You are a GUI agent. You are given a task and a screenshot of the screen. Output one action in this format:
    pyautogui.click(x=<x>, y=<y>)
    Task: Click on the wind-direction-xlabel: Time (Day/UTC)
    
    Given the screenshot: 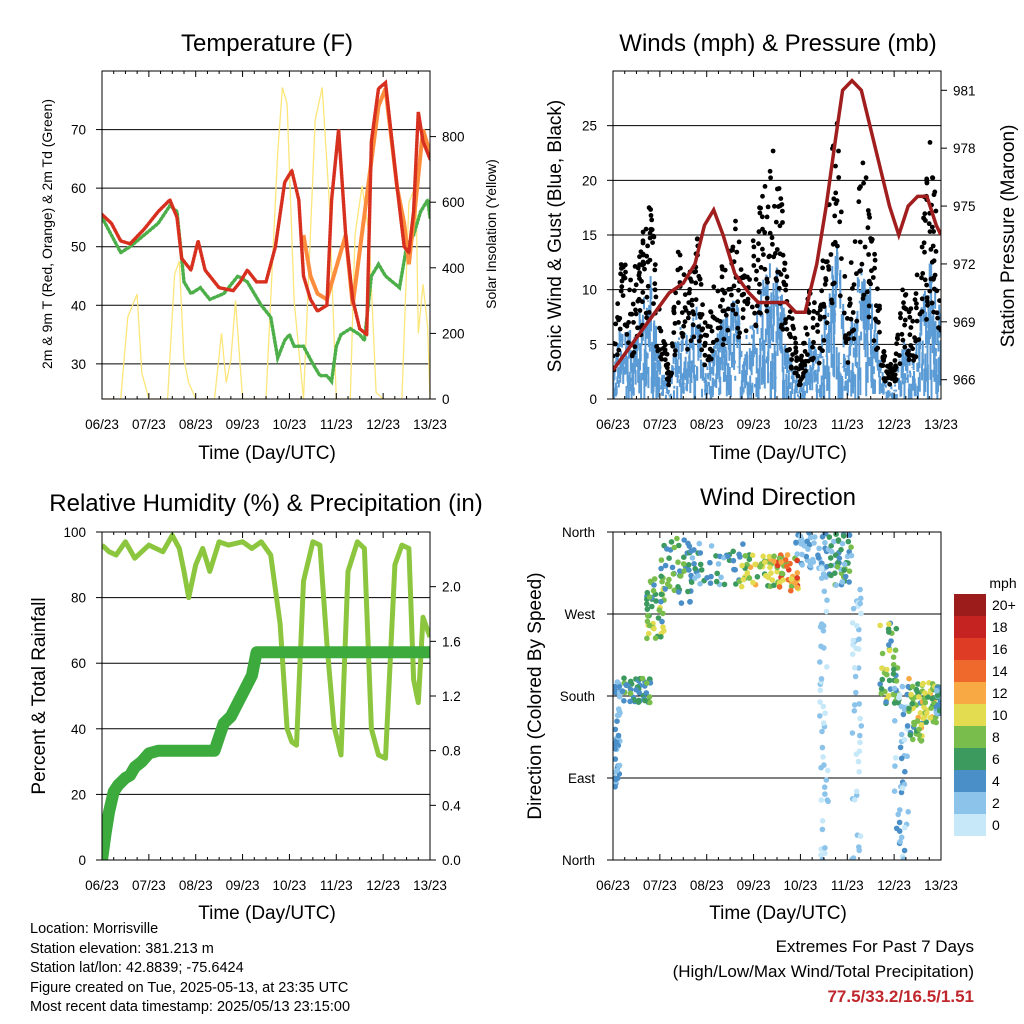 What is the action you would take?
    pyautogui.click(x=778, y=913)
    